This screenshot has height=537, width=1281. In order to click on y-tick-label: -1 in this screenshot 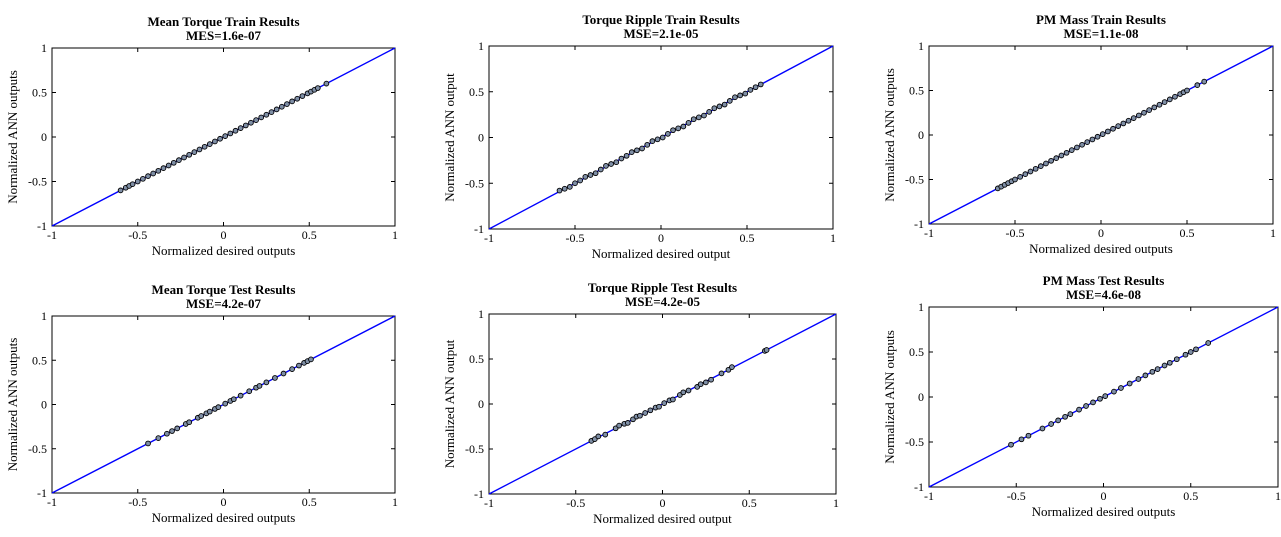, I will do `click(919, 224)`.